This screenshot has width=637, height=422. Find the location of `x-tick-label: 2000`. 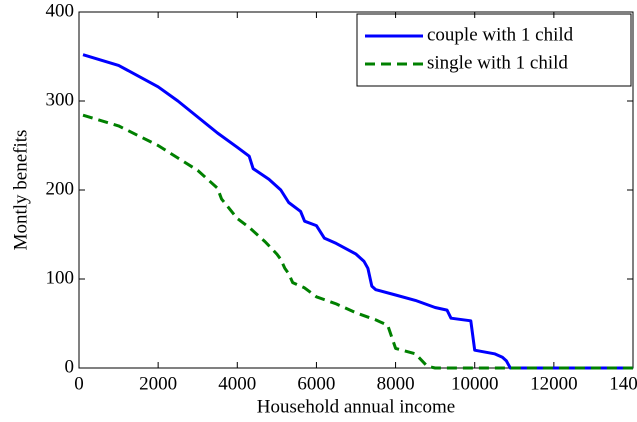

x-tick-label: 2000 is located at coordinates (158, 383).